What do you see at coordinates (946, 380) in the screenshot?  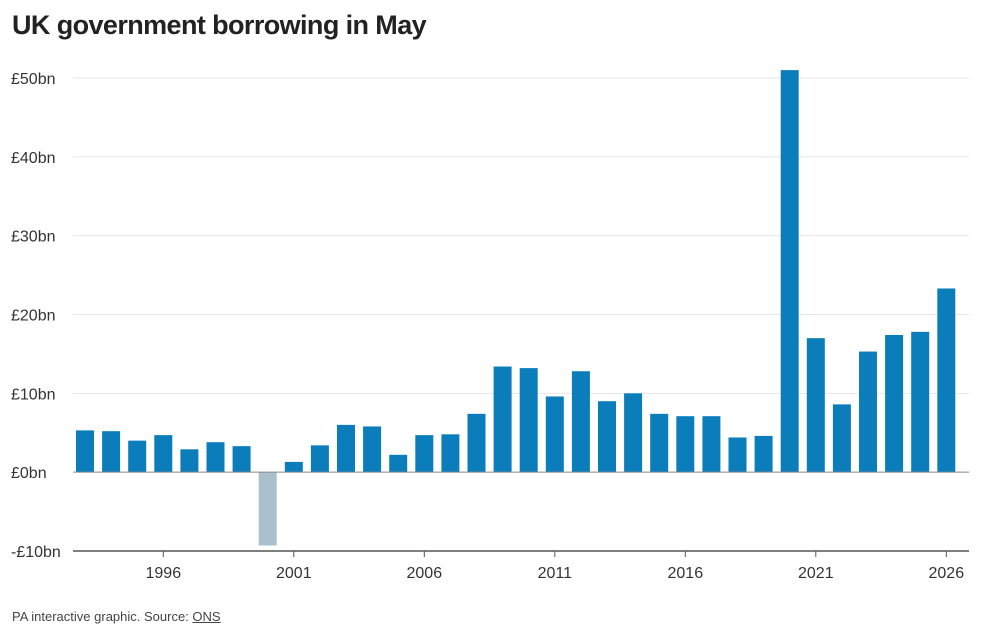 I see `bar-2026` at bounding box center [946, 380].